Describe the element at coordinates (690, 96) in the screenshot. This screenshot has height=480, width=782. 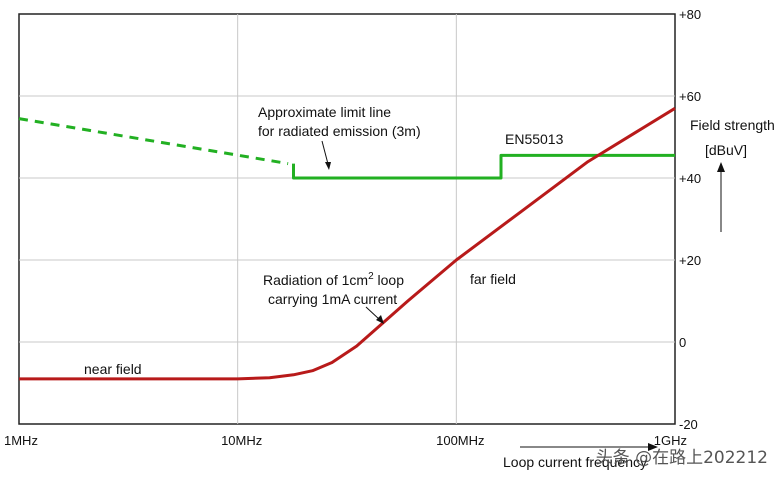
I see `y-tick-label: +60` at that location.